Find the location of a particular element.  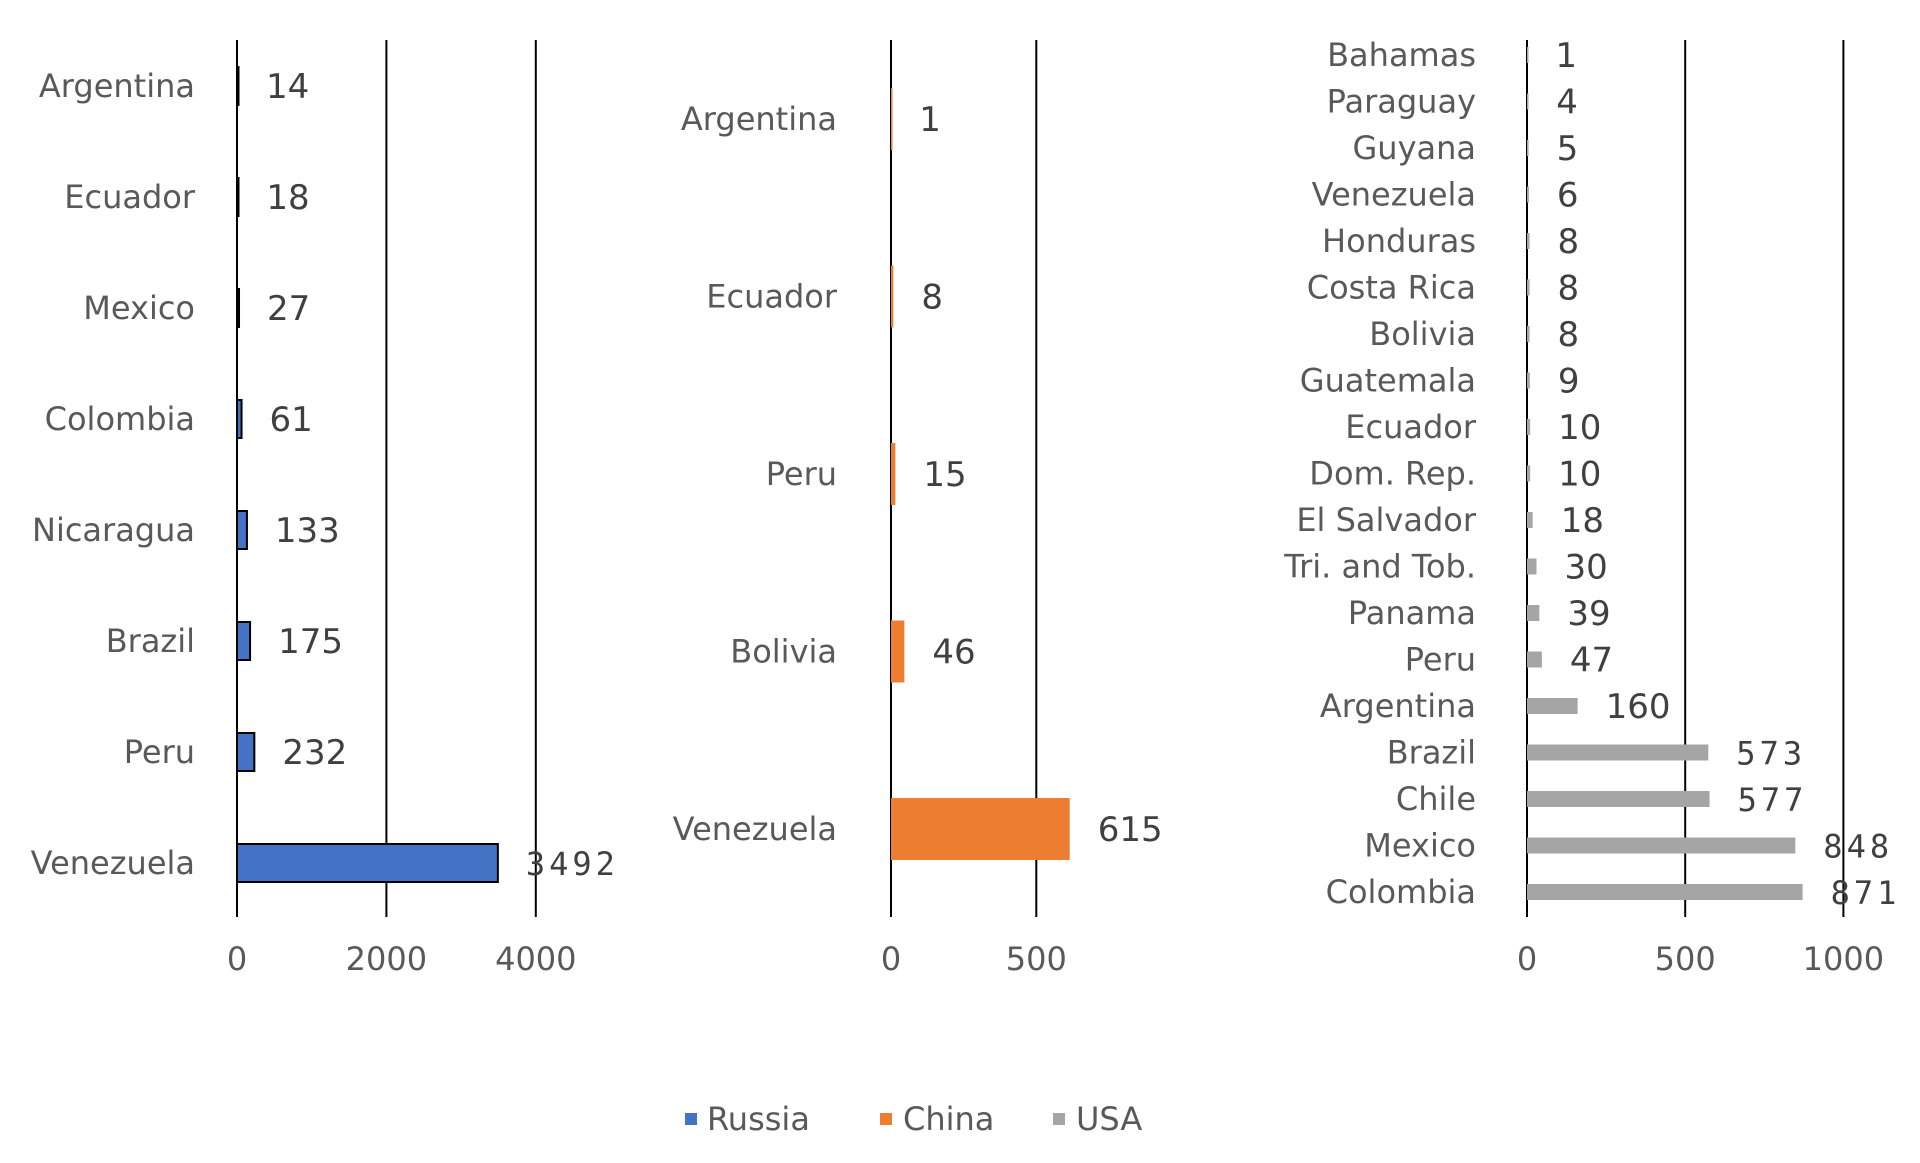

usa-x-tick-label: 500 is located at coordinates (1685, 959).